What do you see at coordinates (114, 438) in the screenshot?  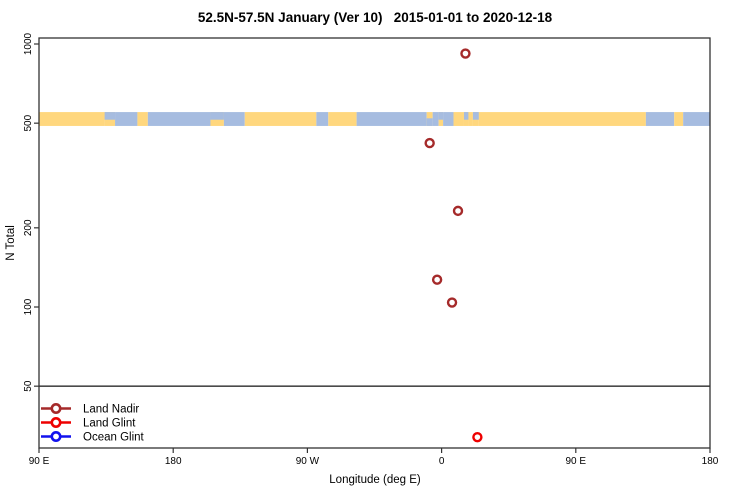 I see `legend-label: Ocean Glint` at bounding box center [114, 438].